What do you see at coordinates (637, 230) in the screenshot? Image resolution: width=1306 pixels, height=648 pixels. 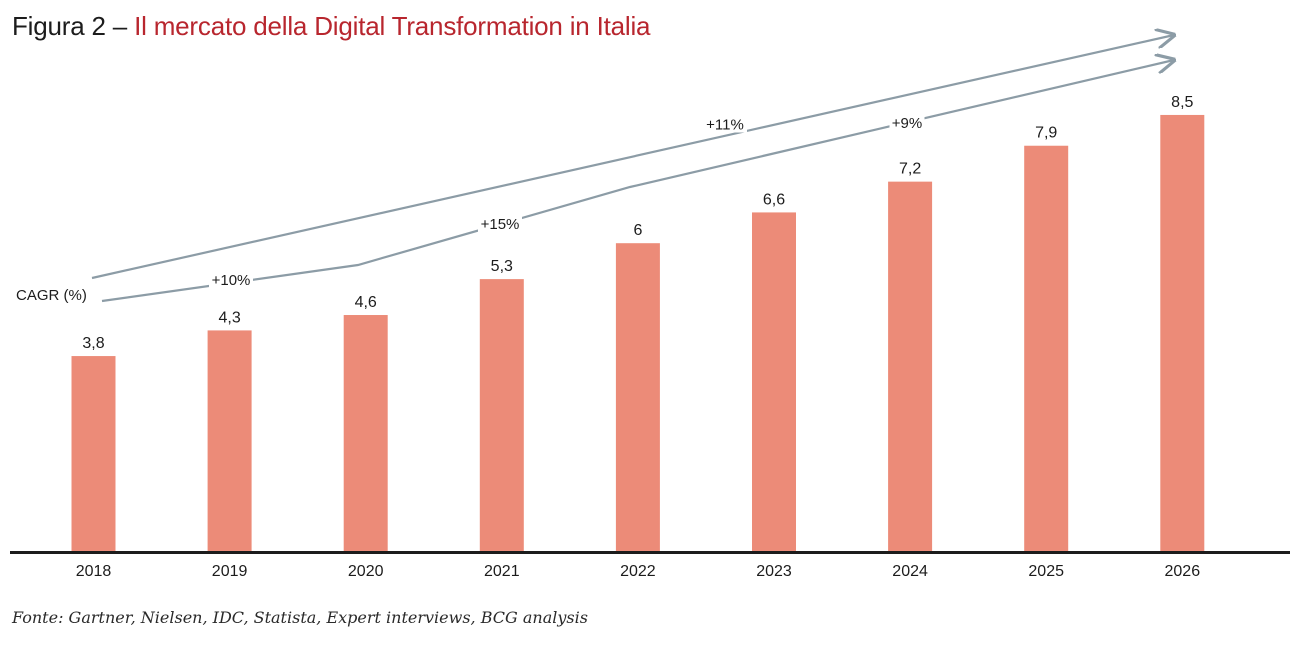 I see `value-label-2022: 6` at bounding box center [637, 230].